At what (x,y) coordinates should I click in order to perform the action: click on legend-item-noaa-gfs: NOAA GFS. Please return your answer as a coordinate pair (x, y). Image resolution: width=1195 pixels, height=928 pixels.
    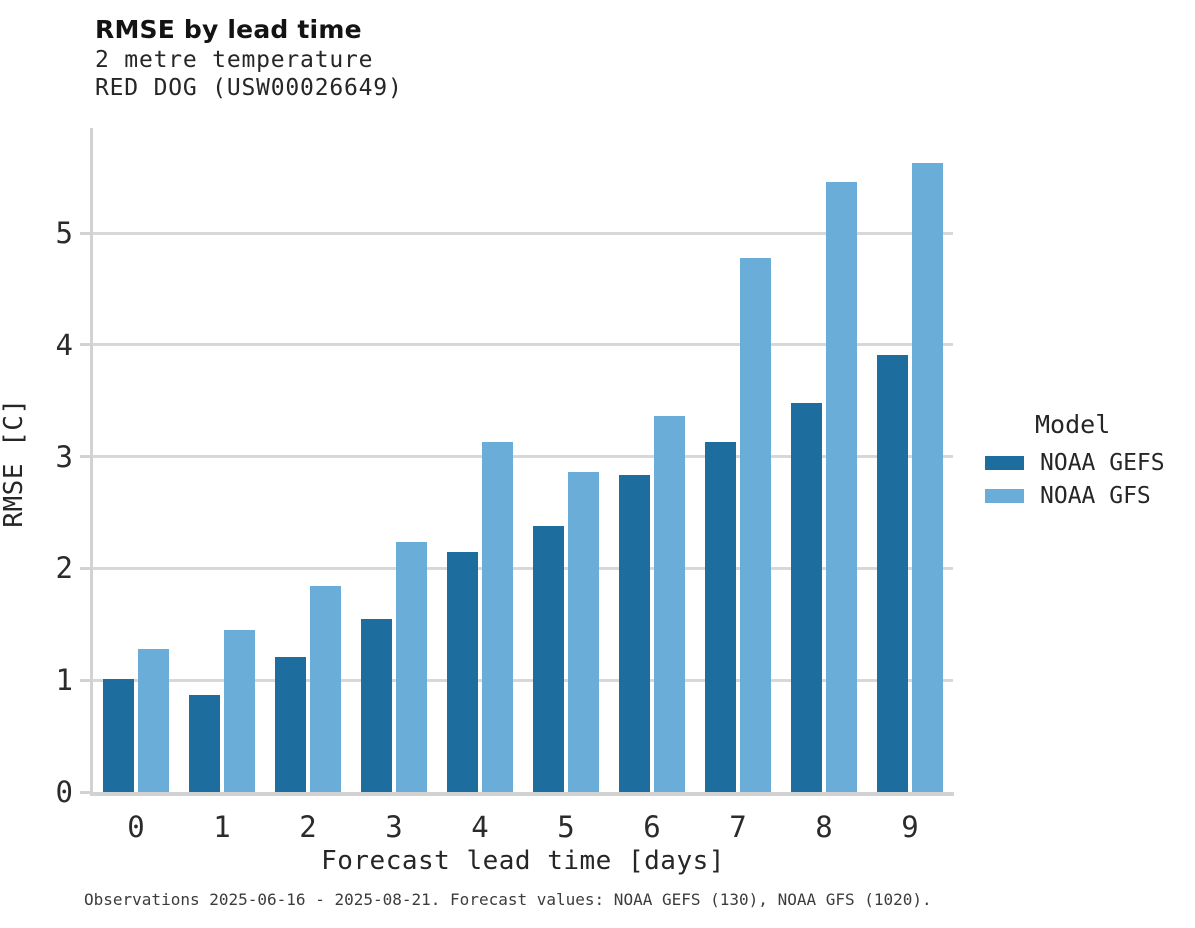
    Looking at the image, I should click on (1087, 495).